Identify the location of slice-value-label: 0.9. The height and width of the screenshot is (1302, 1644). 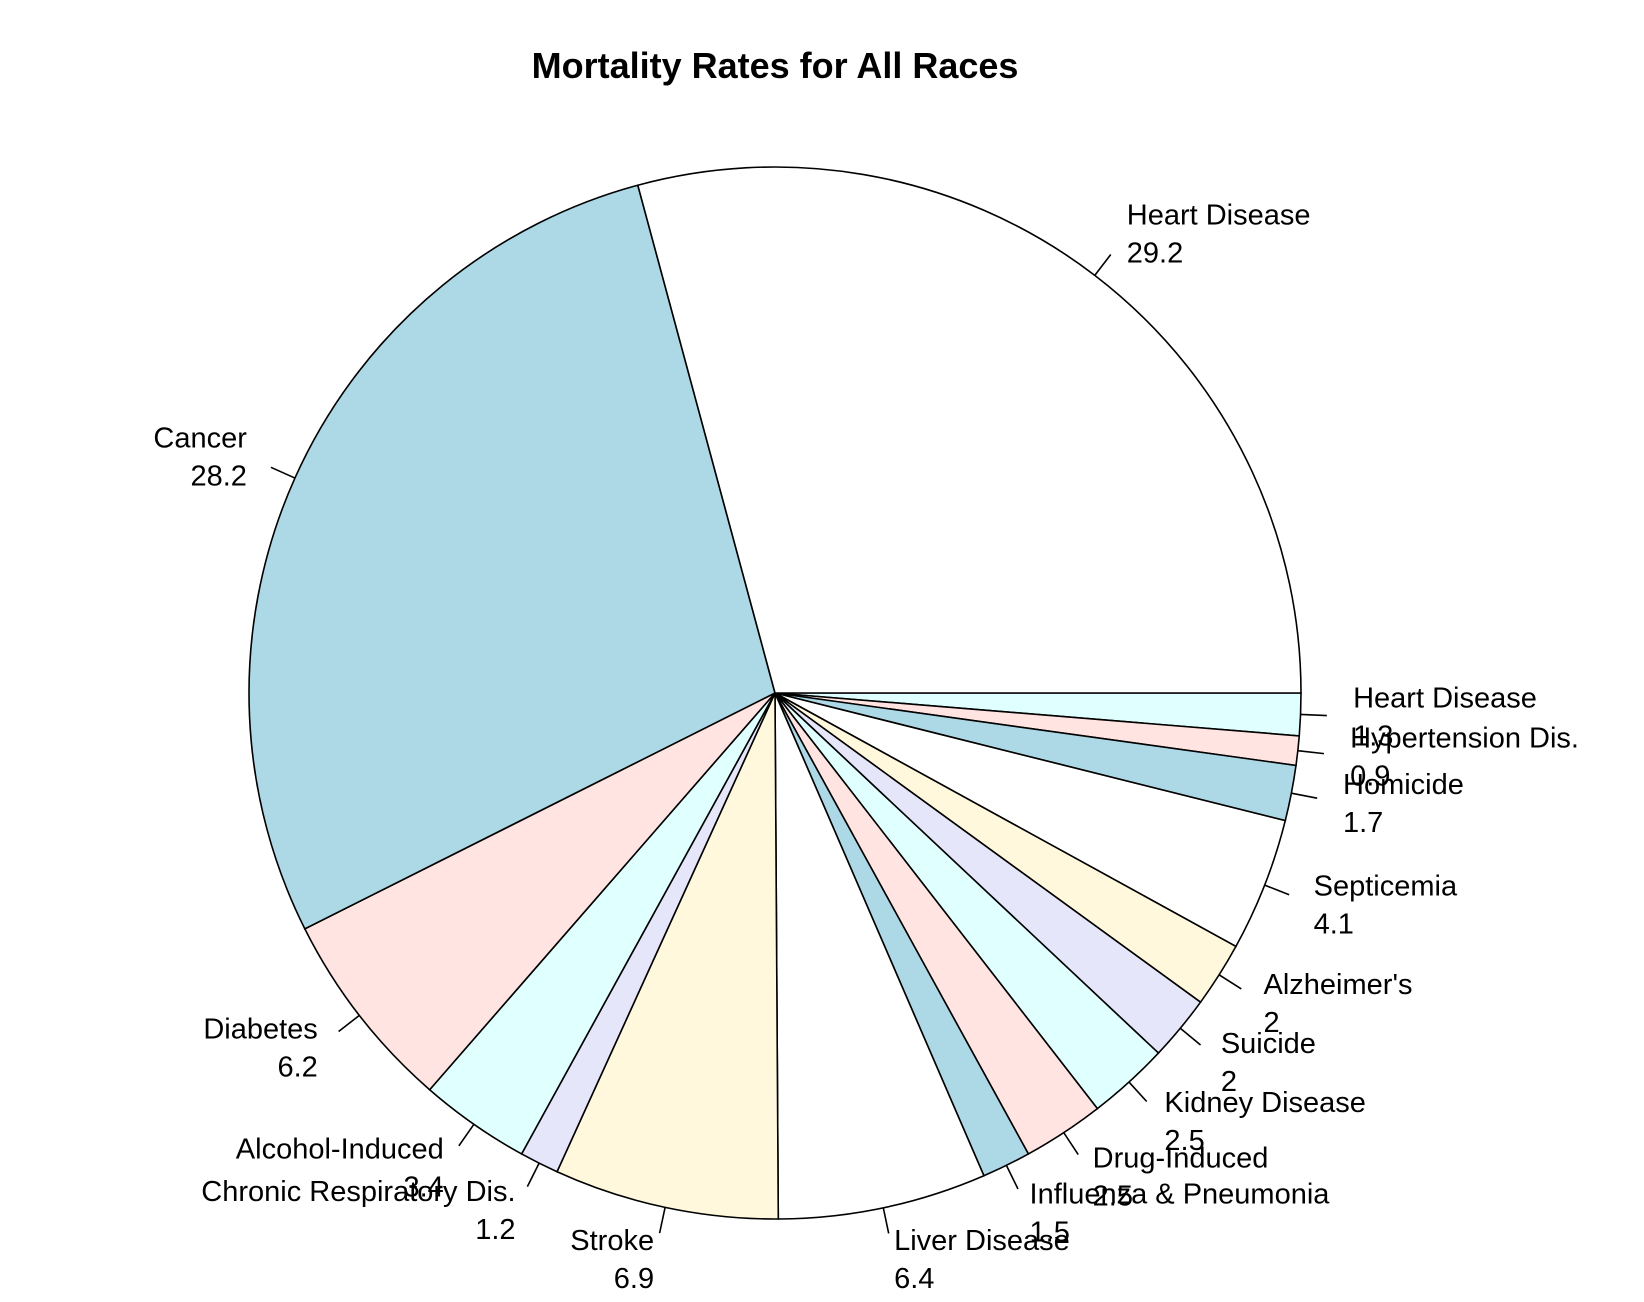
(1370, 776).